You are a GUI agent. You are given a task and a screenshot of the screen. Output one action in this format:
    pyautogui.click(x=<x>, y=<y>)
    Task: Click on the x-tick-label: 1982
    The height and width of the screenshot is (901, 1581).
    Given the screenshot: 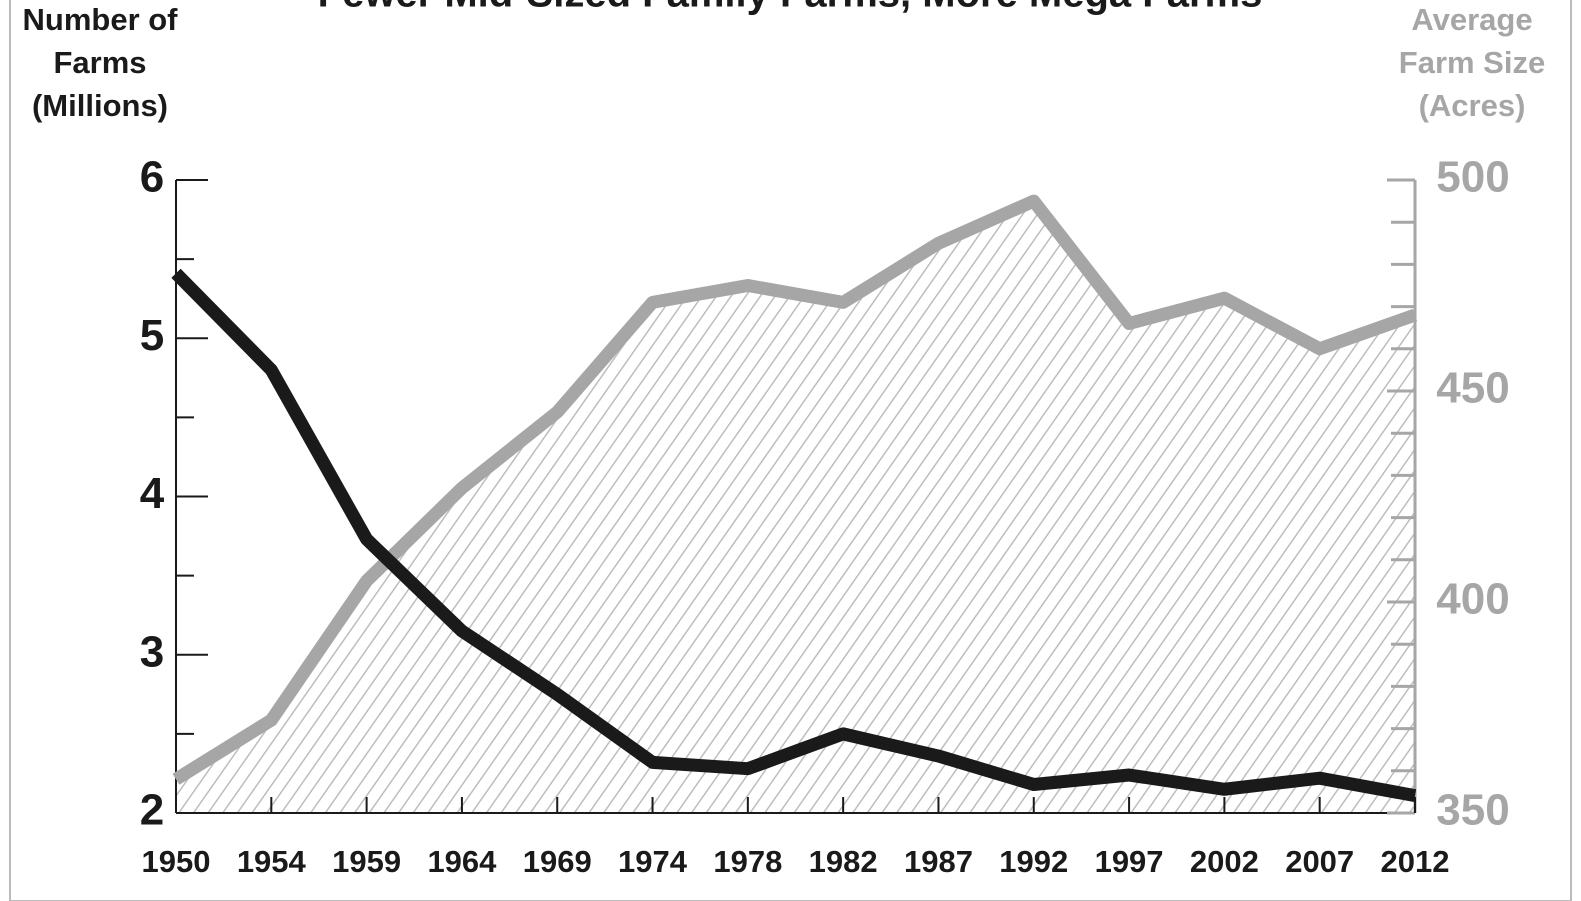 What is the action you would take?
    pyautogui.click(x=843, y=861)
    